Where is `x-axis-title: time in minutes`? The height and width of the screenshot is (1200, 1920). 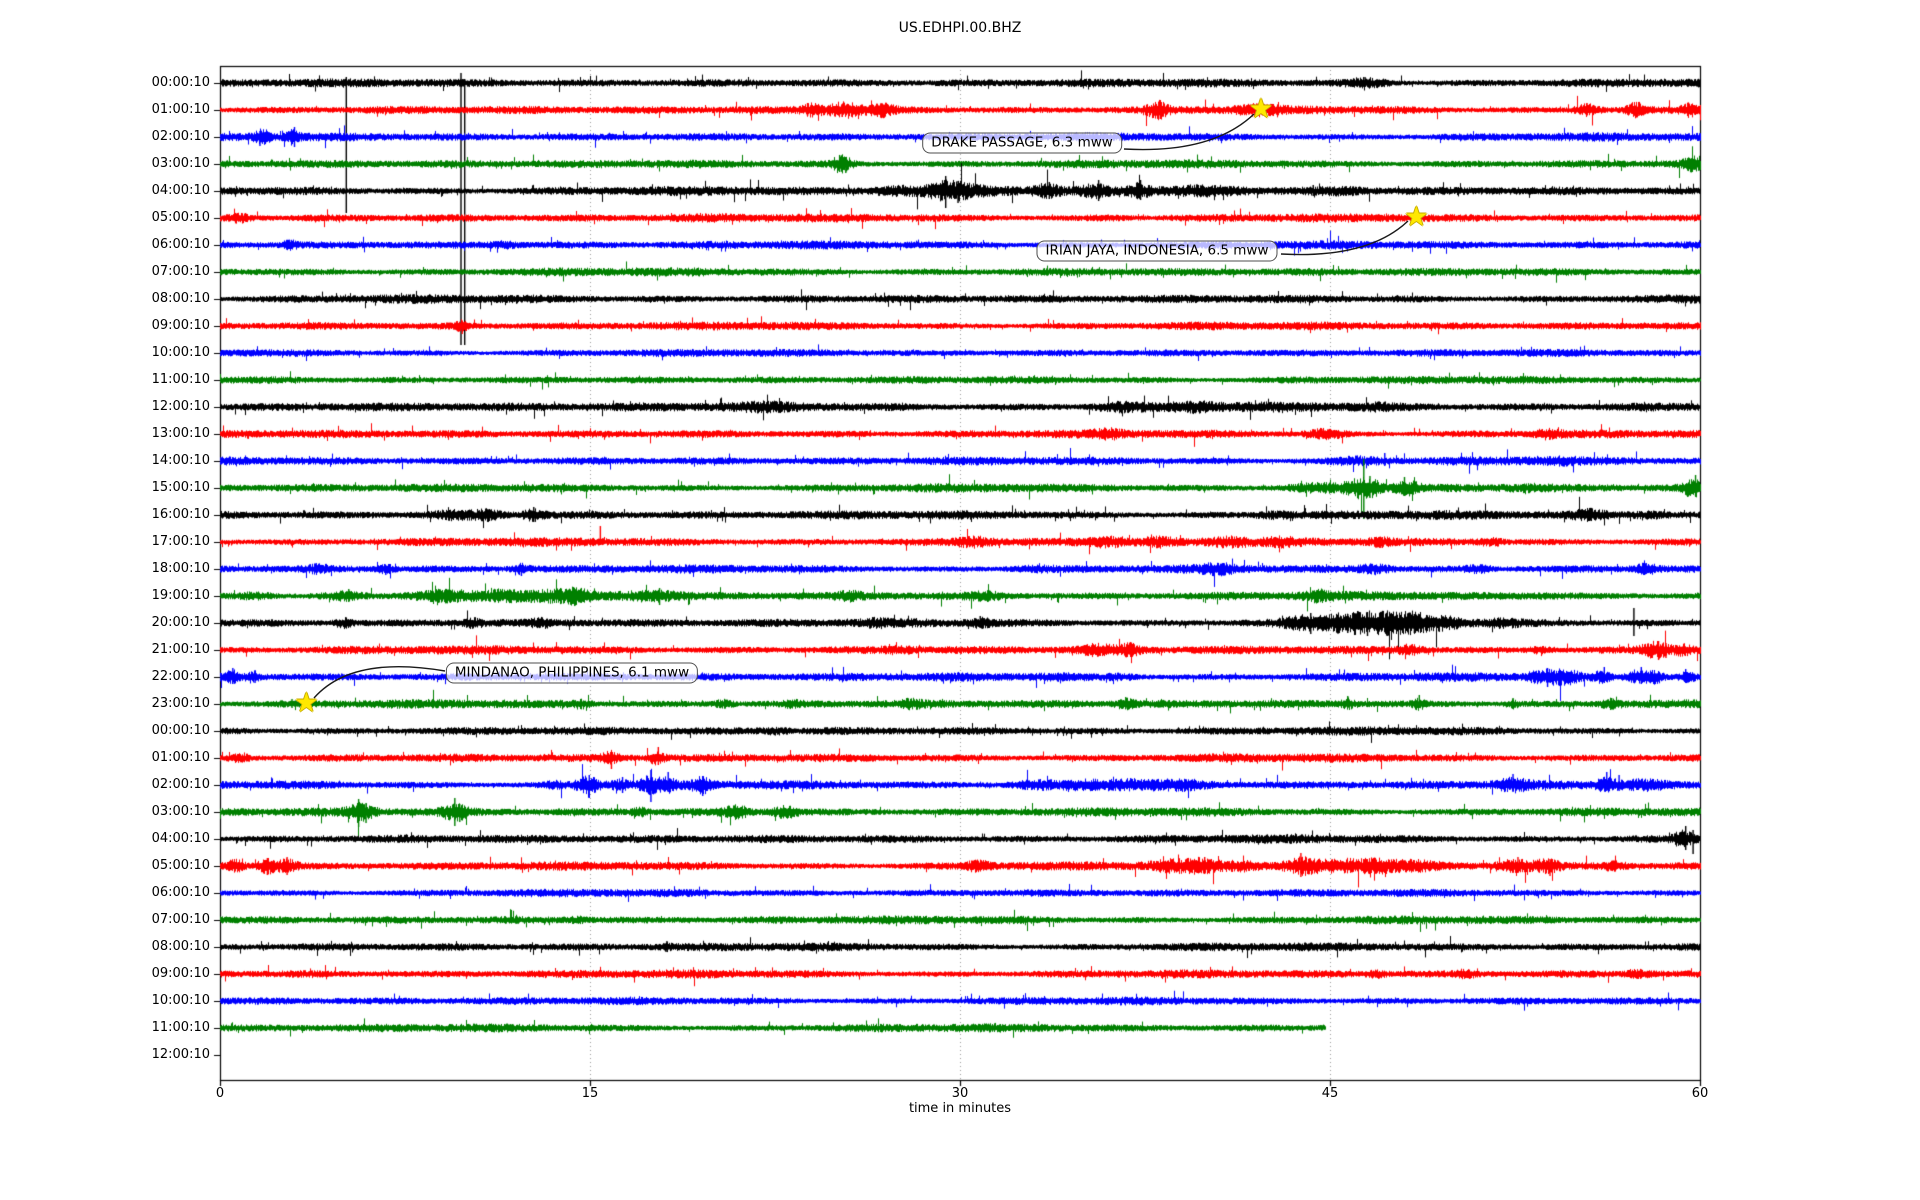
x-axis-title: time in minutes is located at coordinates (960, 1108).